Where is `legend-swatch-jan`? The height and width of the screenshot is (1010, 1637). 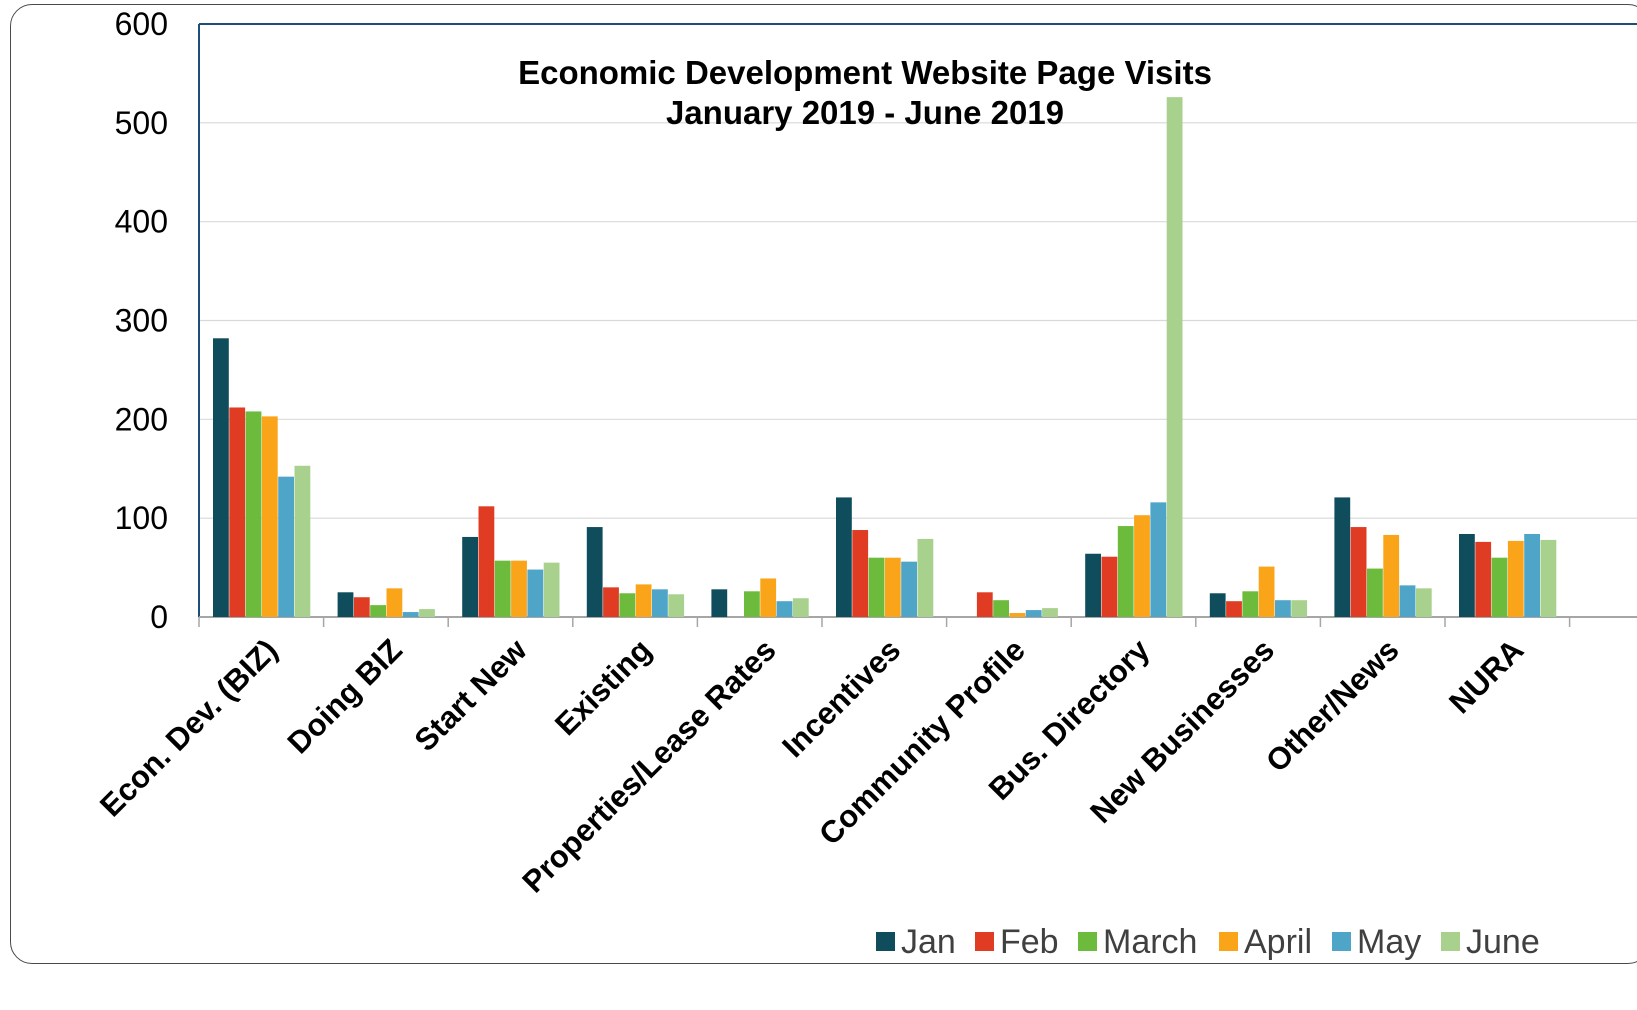
legend-swatch-jan is located at coordinates (885, 941).